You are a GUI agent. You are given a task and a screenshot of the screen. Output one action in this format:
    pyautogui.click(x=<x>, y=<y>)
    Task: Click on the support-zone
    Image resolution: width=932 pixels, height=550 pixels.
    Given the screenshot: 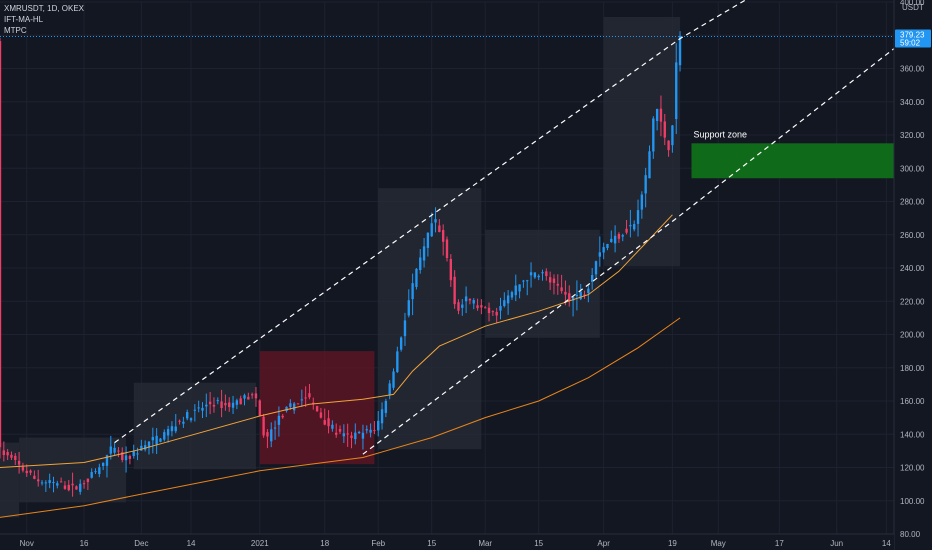 What is the action you would take?
    pyautogui.click(x=792, y=161)
    